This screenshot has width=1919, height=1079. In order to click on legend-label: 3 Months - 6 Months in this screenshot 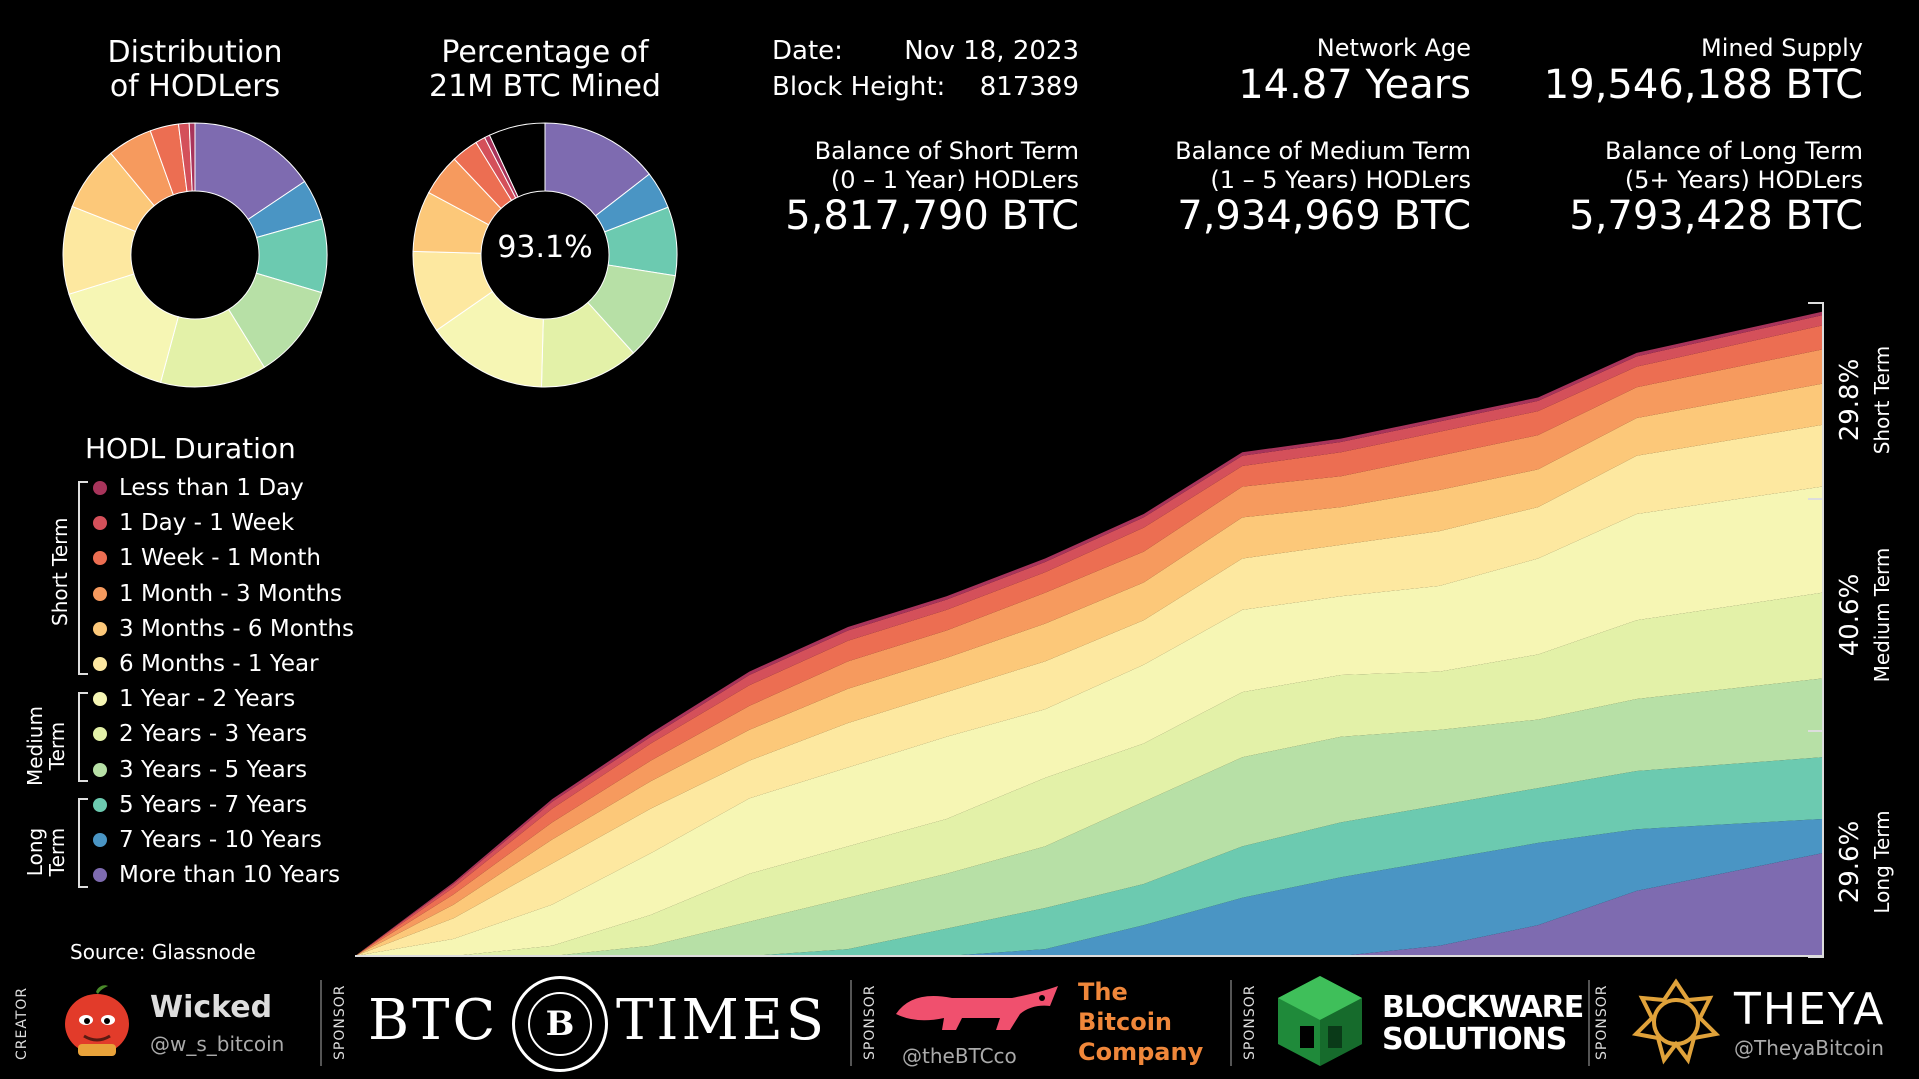, I will do `click(236, 628)`.